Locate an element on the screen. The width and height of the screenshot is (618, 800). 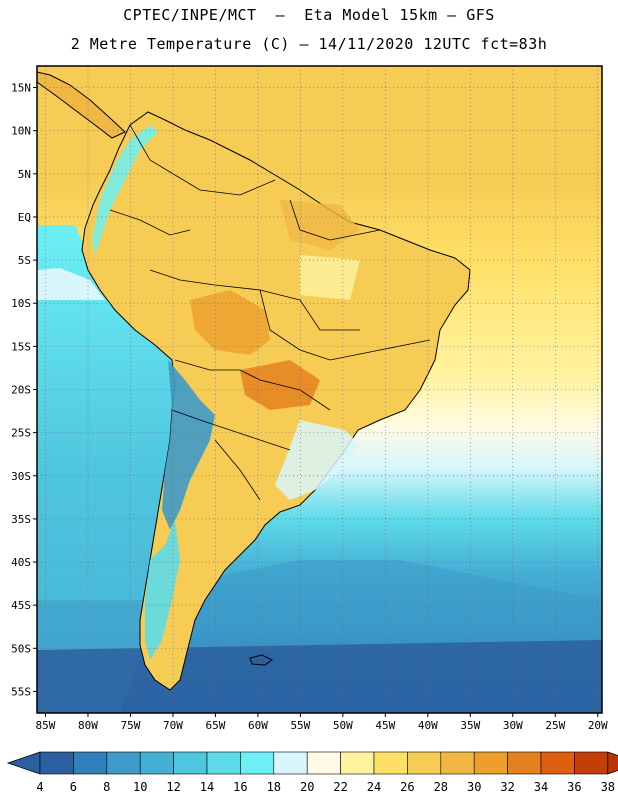
colorbar-low-arrow is located at coordinates (23, 763).